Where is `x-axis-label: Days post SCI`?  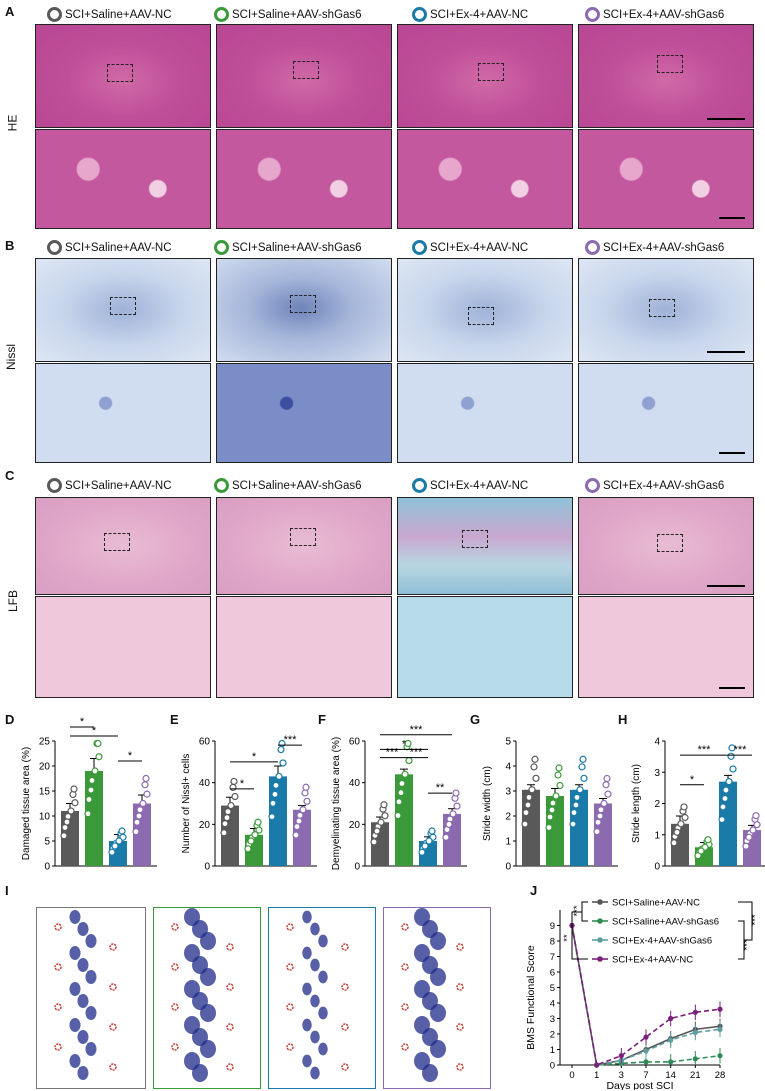 x-axis-label: Days post SCI is located at coordinates (639, 1085).